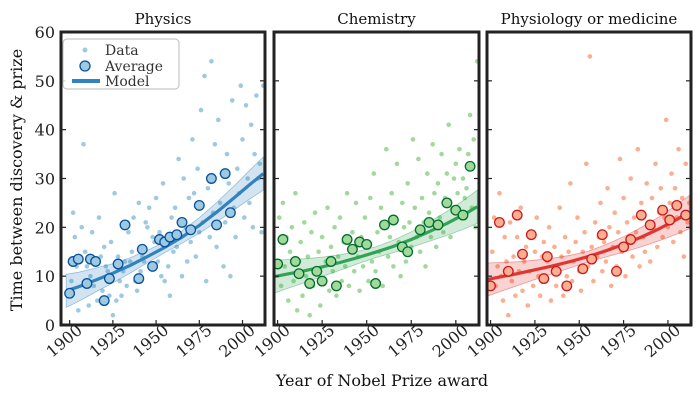 The height and width of the screenshot is (400, 700). Describe the element at coordinates (45, 276) in the screenshot. I see `physics-y-tick-label: 10` at that location.